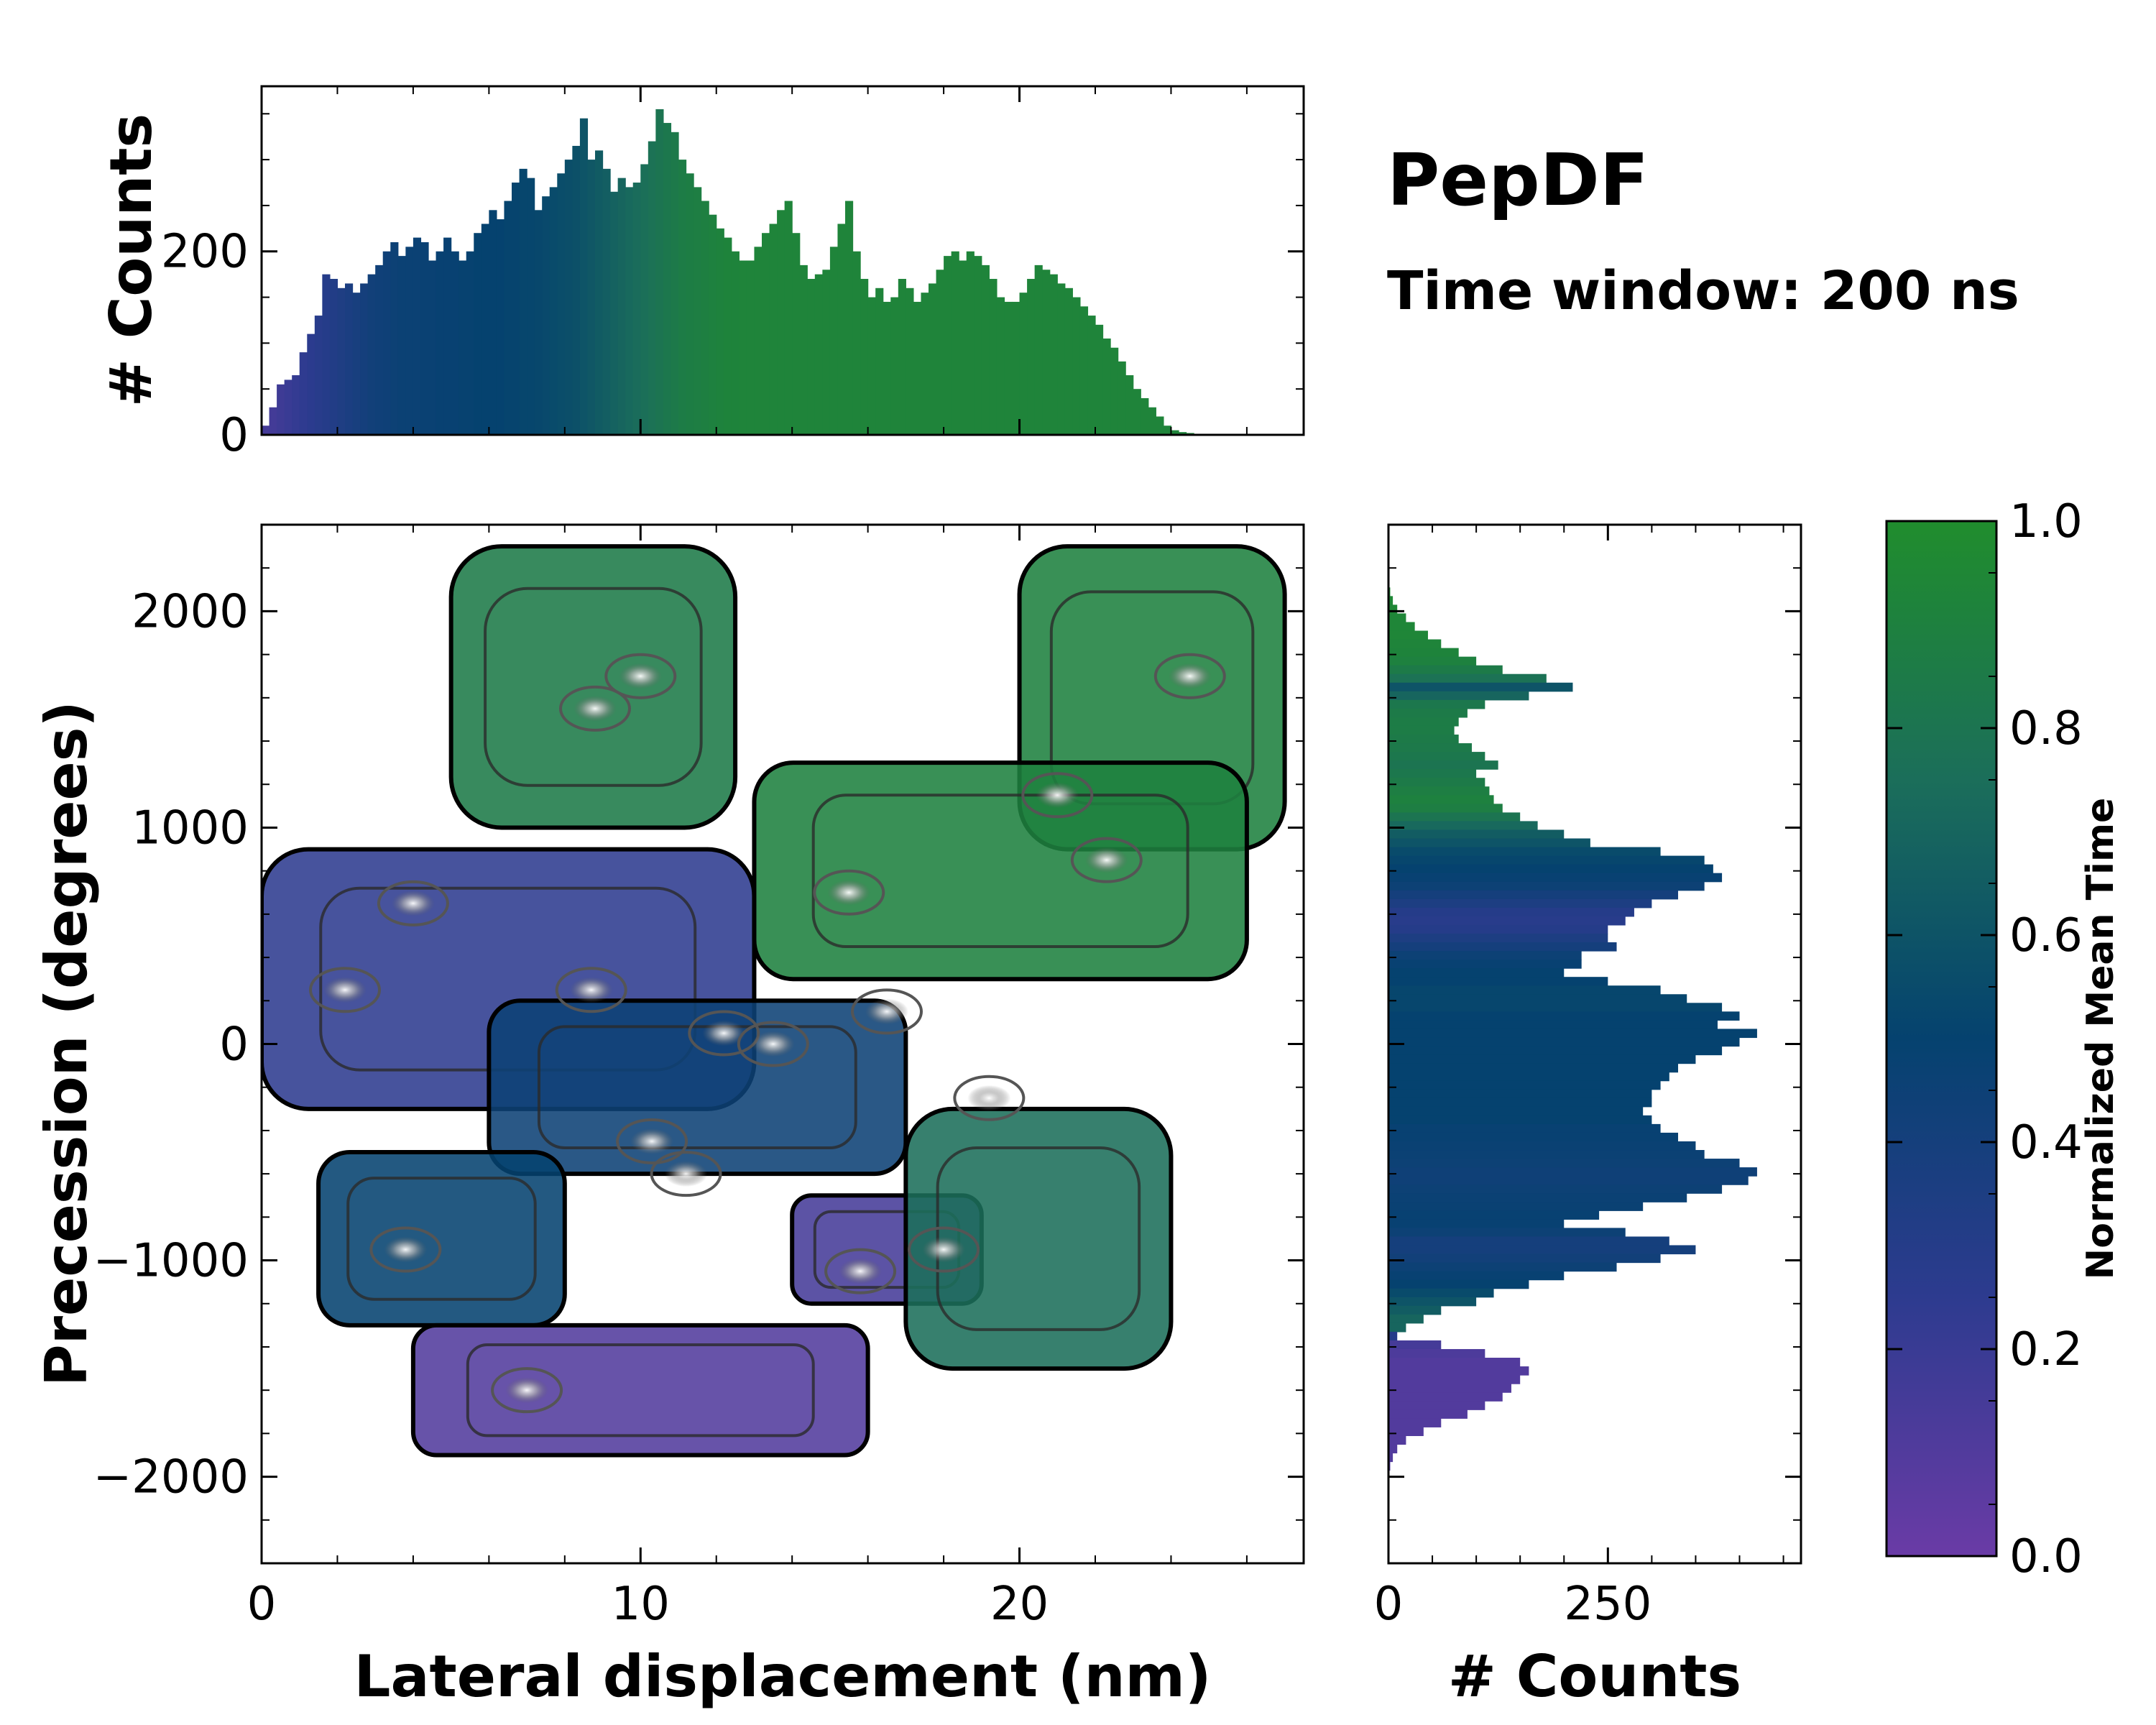 This screenshot has height=1725, width=2156. What do you see at coordinates (2046, 1349) in the screenshot?
I see `colorbar-tick-label: 0.2` at bounding box center [2046, 1349].